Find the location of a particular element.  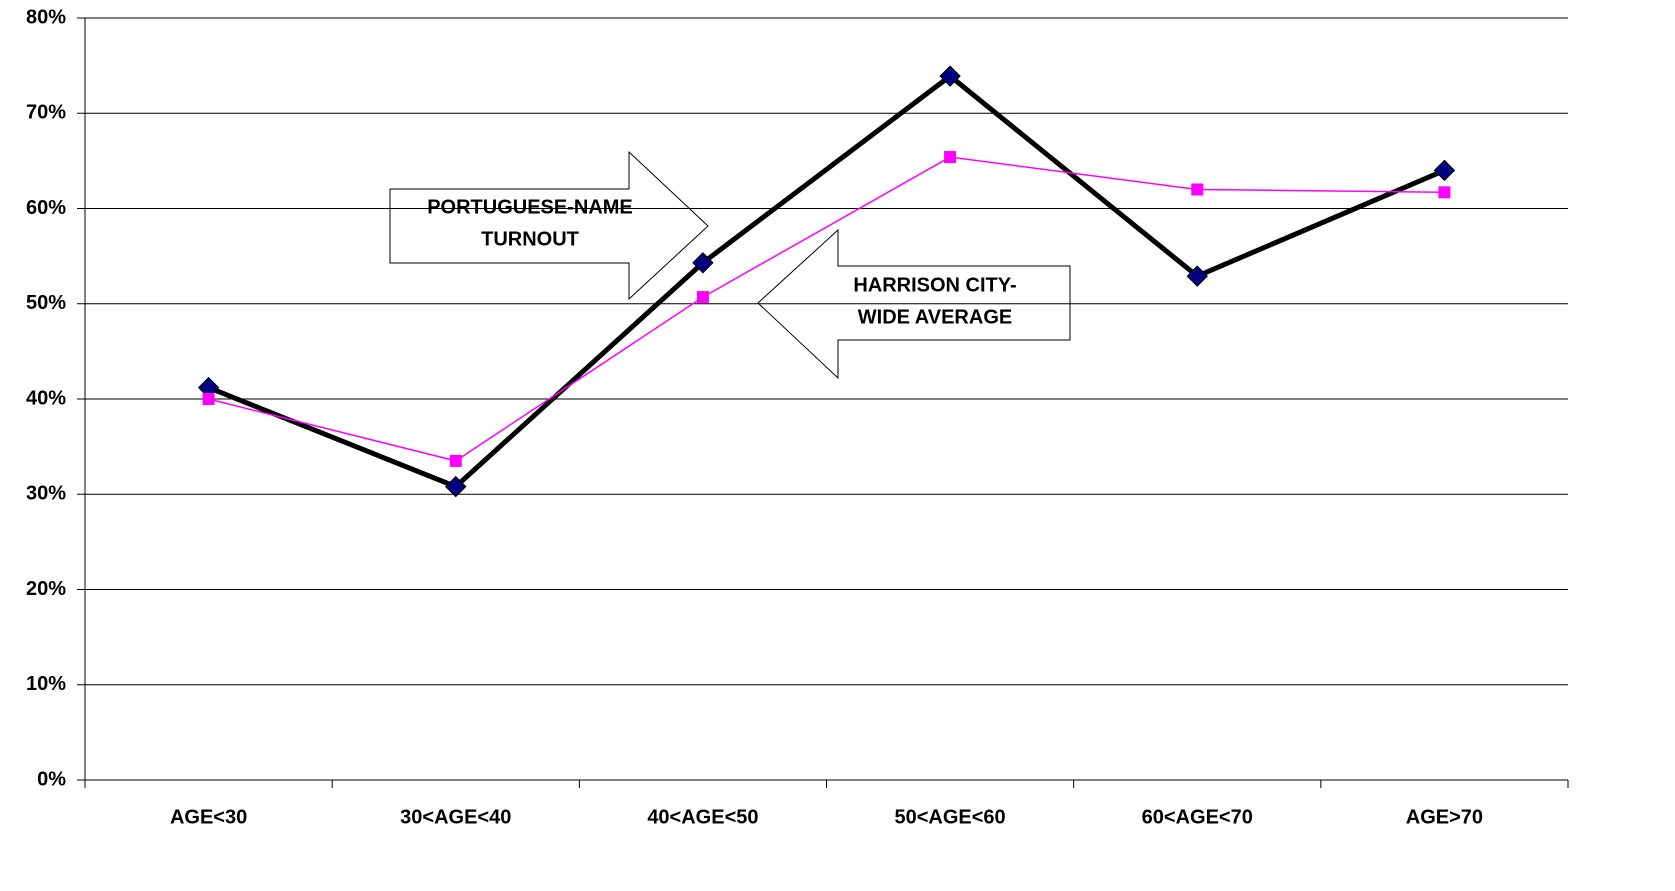

y-tick-label: 60% is located at coordinates (46, 208).